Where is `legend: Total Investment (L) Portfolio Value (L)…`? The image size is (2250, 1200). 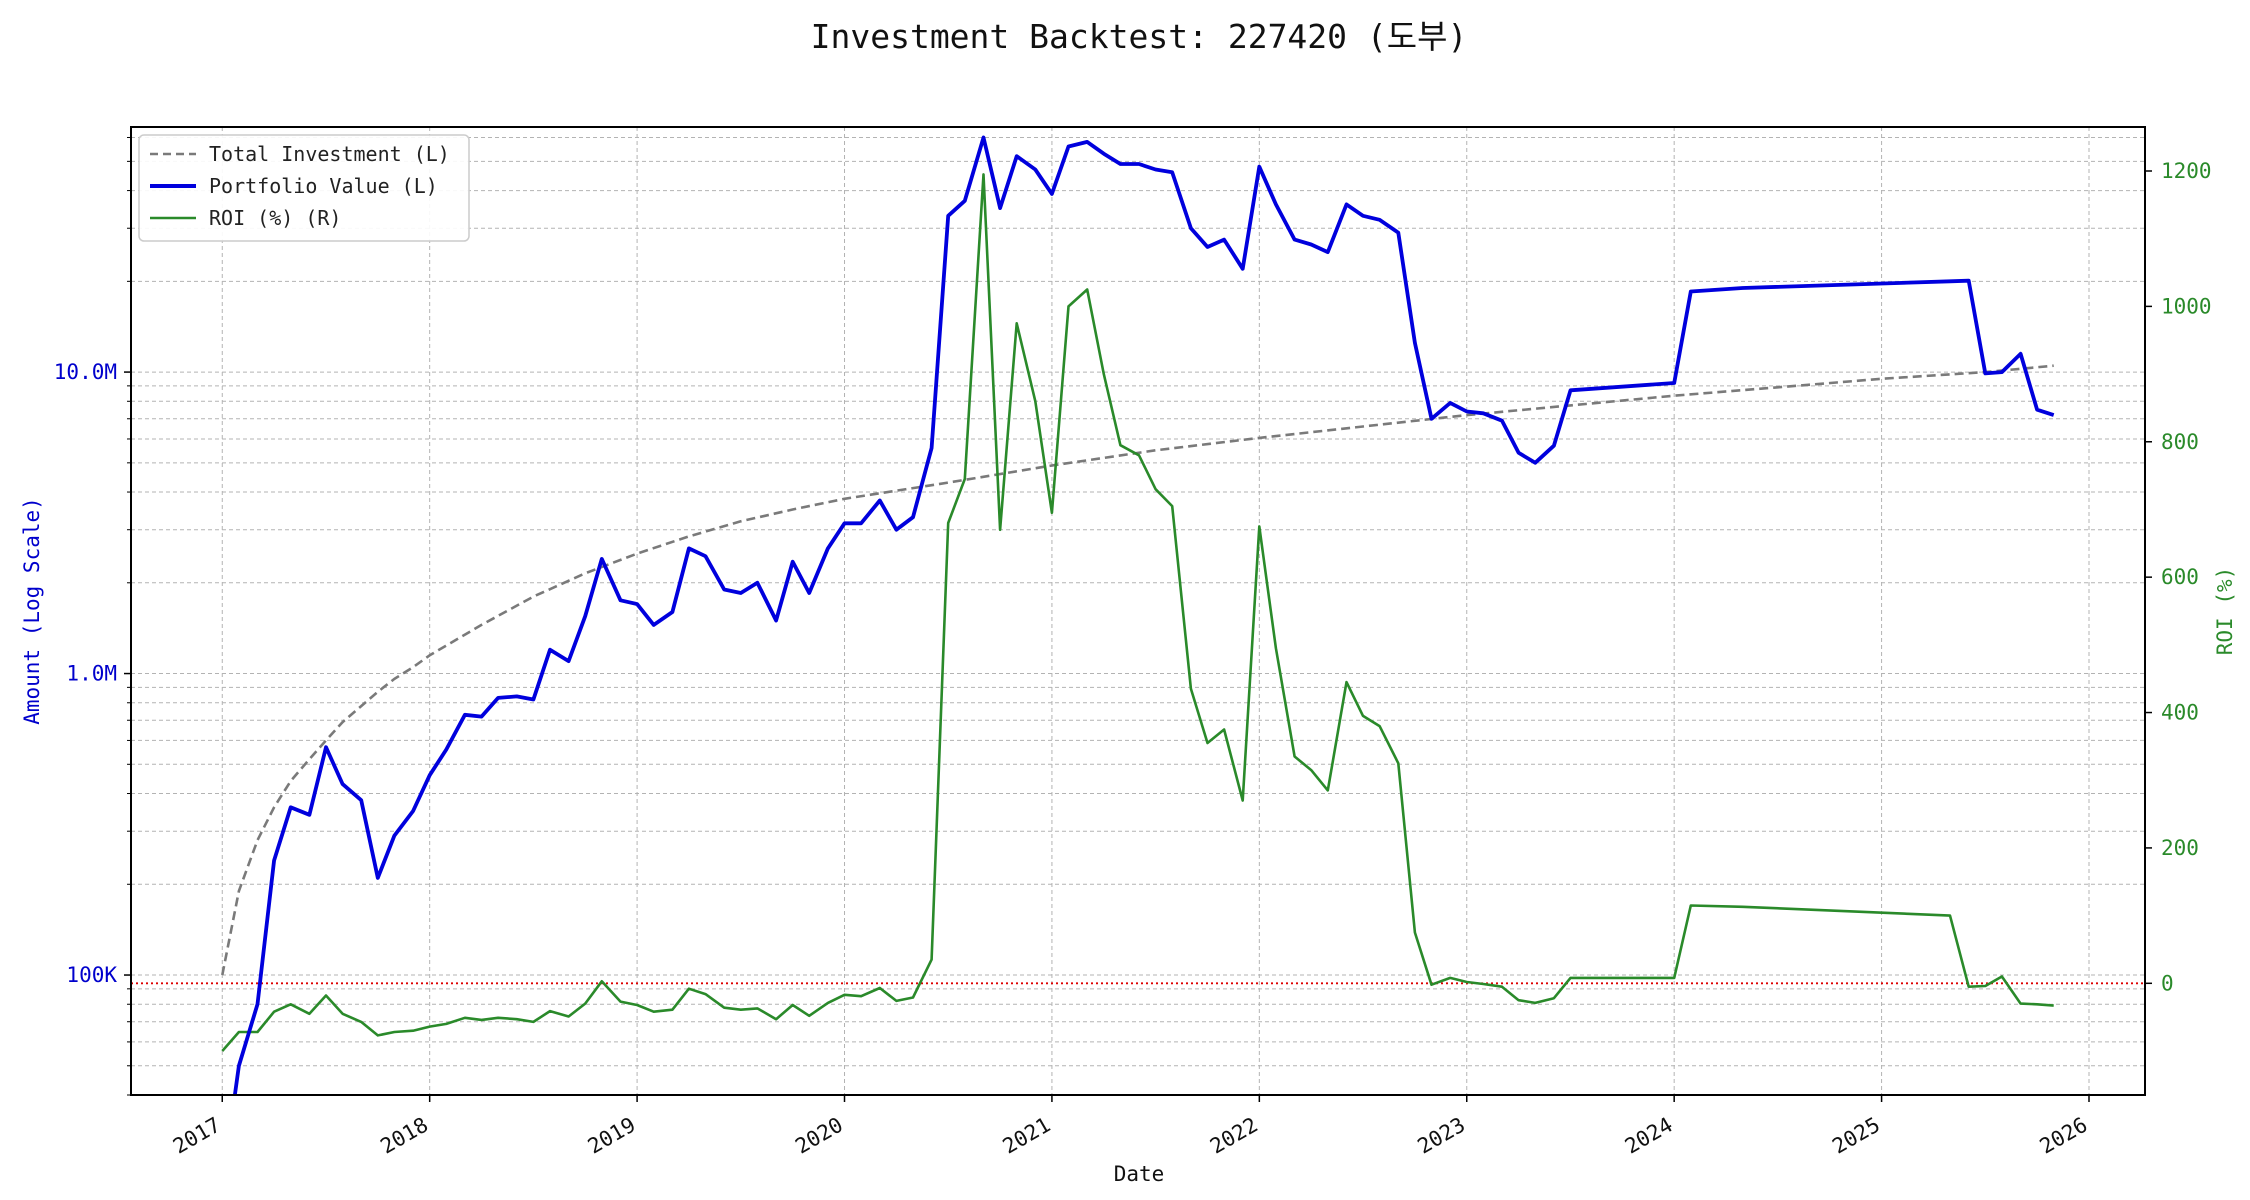 legend: Total Investment (L) Portfolio Value (L)… is located at coordinates (304, 188).